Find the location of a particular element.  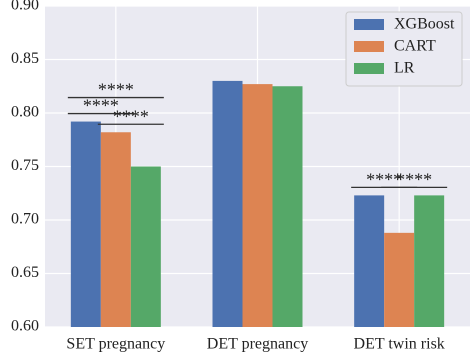

legend-label: CART is located at coordinates (415, 46).